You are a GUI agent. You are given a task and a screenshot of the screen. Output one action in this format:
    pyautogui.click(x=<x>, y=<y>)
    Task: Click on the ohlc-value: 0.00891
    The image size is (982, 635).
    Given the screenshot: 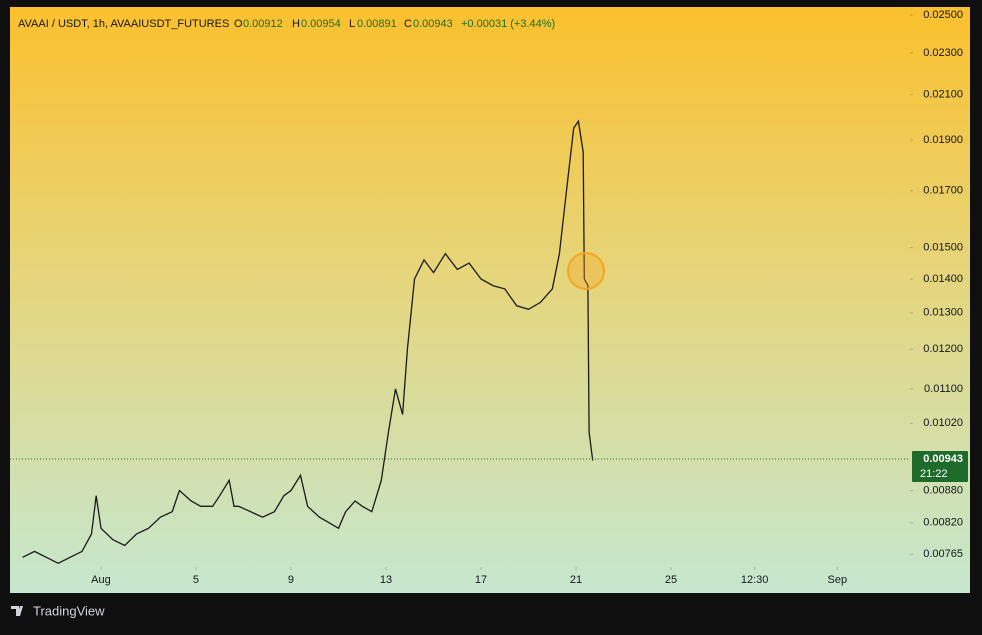 What is the action you would take?
    pyautogui.click(x=377, y=24)
    